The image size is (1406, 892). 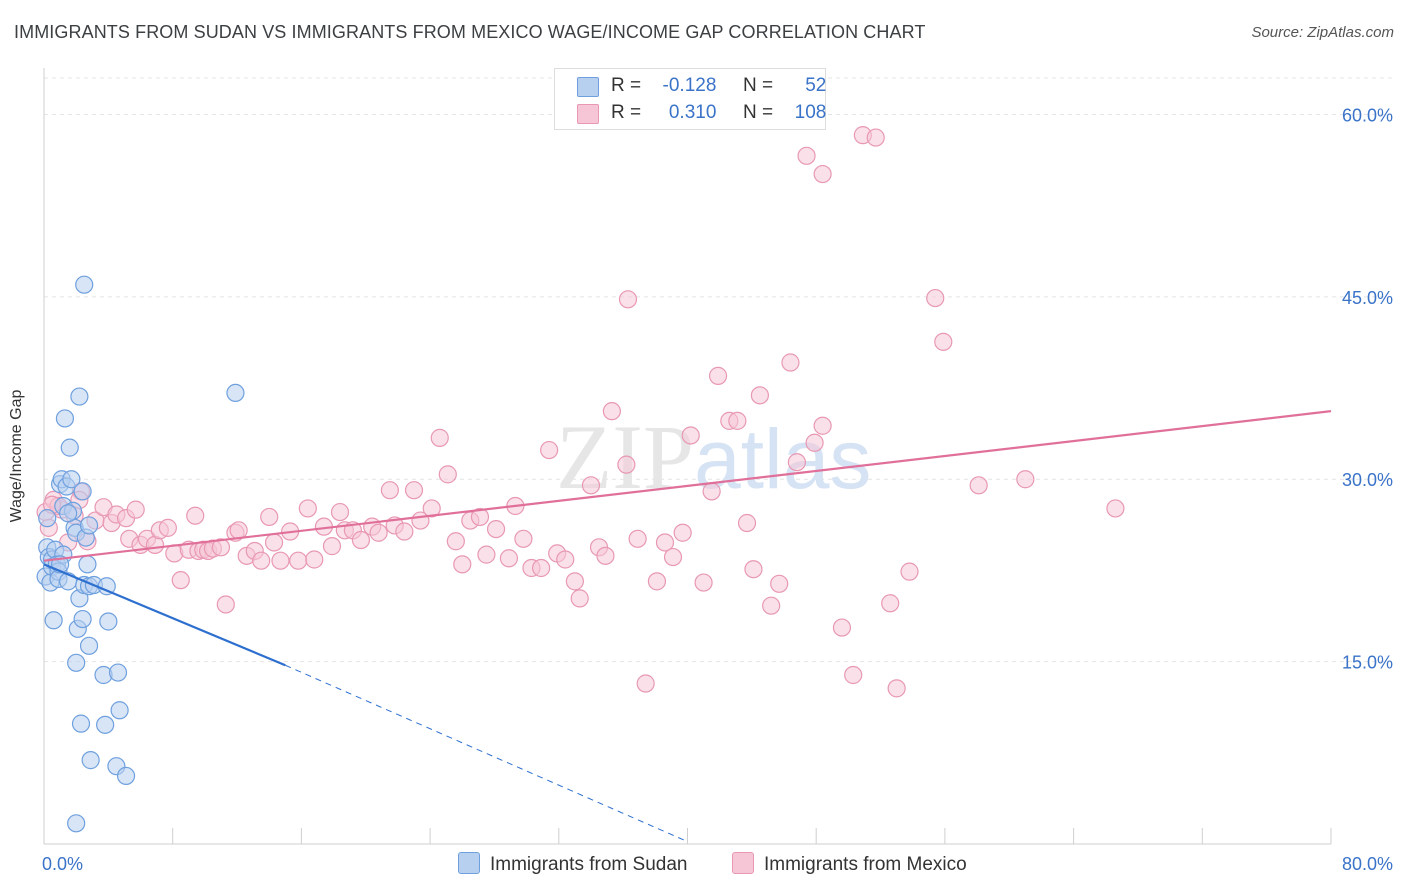 I want to click on mexico-r-label: R =, so click(x=626, y=112).